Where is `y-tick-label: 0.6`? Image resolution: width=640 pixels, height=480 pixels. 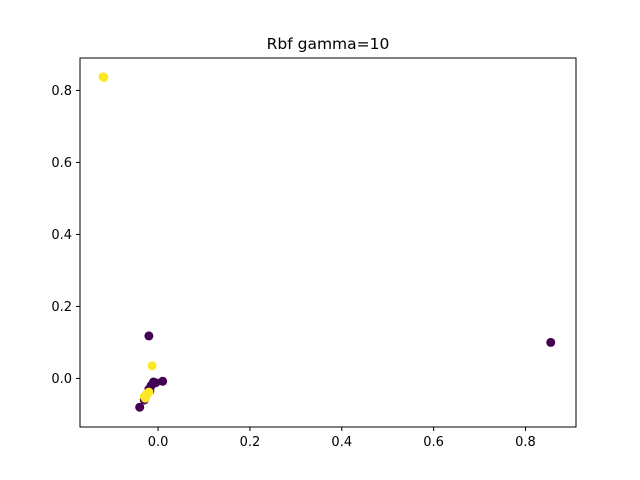 y-tick-label: 0.6 is located at coordinates (61, 163).